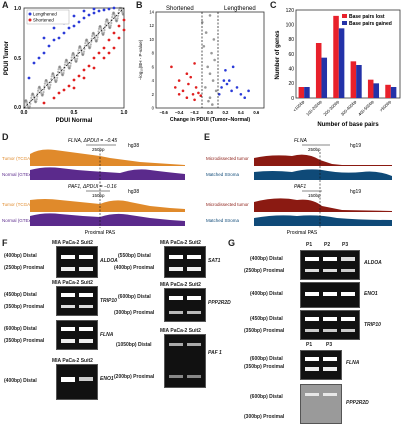  Describe the element at coordinates (210, 120) in the screenshot. I see `x-axis-label: Change in PDUI (Tumor–Normal)` at that location.